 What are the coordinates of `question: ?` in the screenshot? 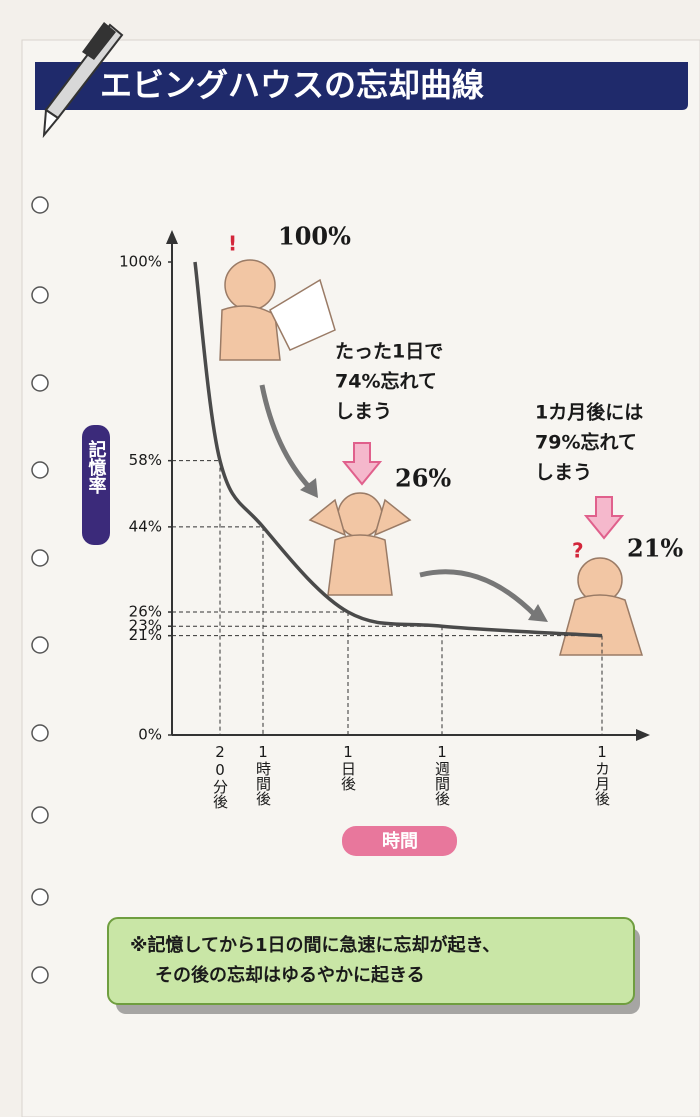 It's located at (578, 551).